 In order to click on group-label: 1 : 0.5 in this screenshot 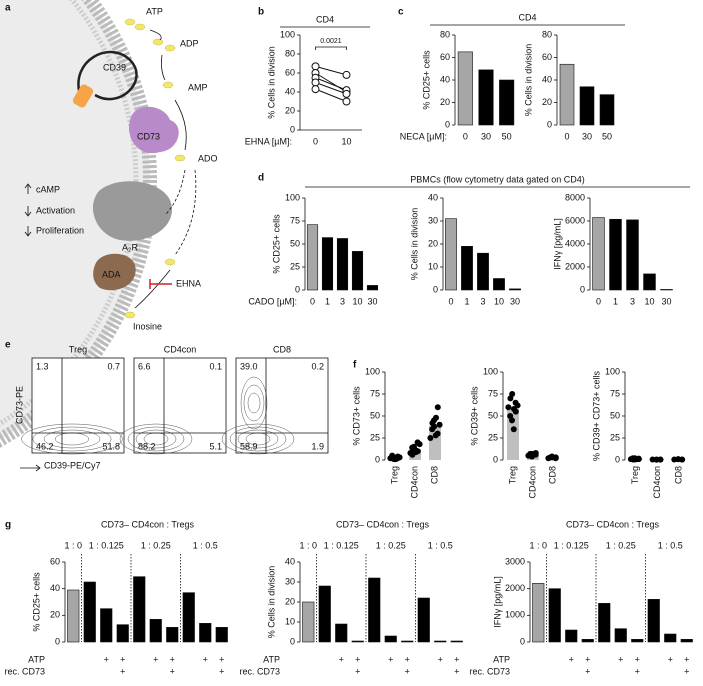, I will do `click(205, 545)`.